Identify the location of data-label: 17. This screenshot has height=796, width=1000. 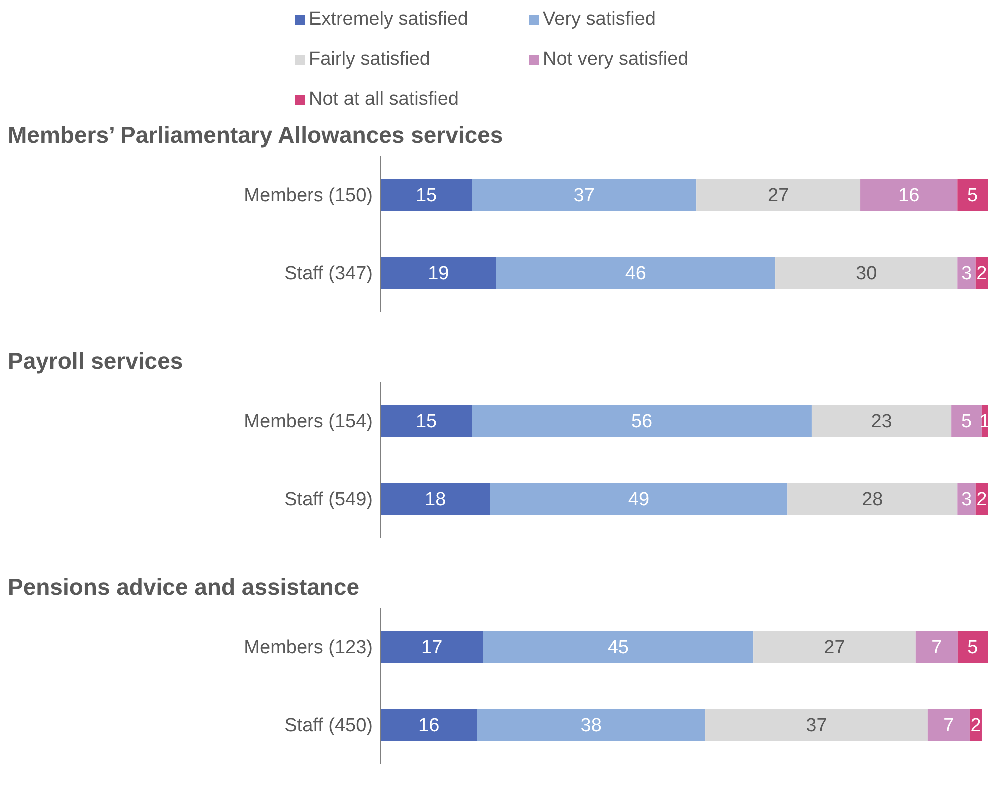
(432, 648).